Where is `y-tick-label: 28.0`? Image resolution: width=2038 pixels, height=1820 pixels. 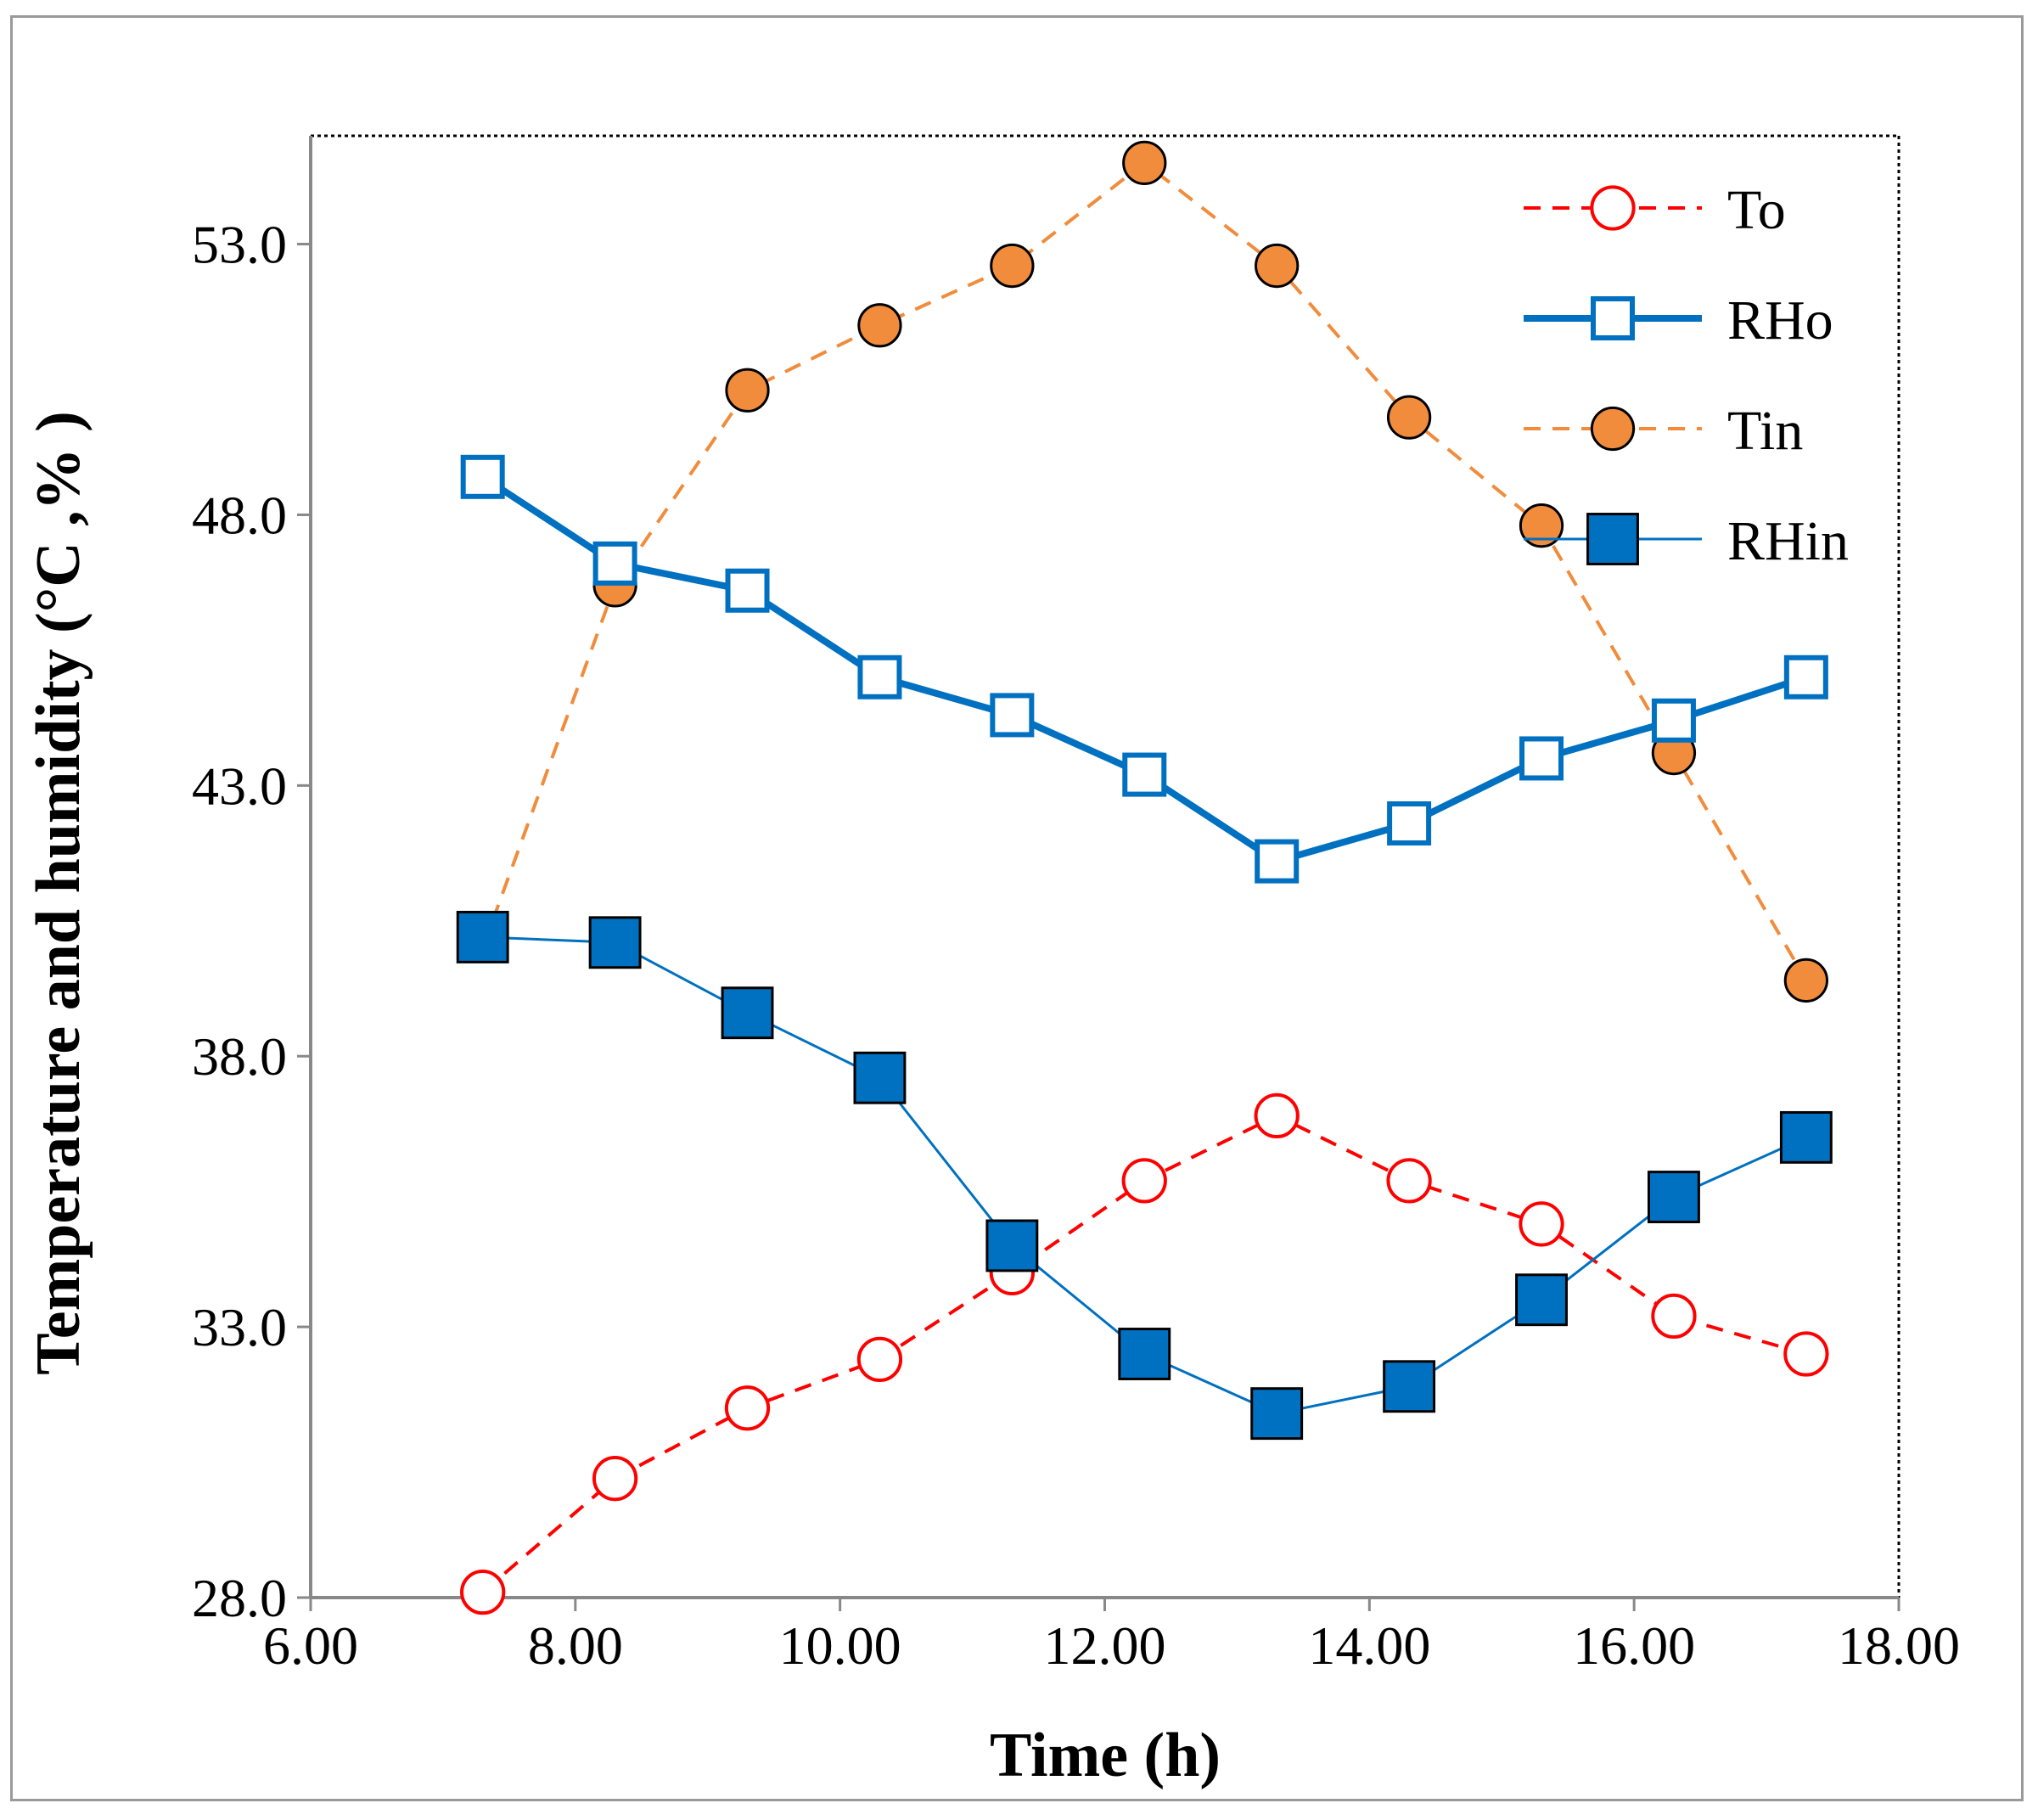
y-tick-label: 28.0 is located at coordinates (239, 1598).